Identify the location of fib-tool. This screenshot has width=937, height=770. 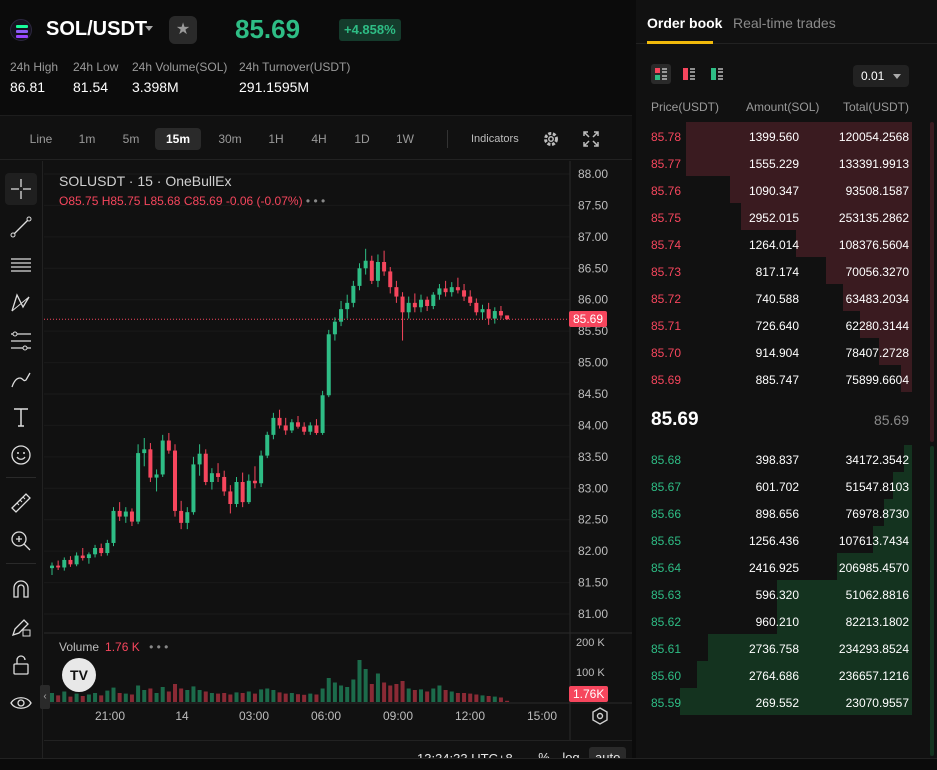
(21, 341).